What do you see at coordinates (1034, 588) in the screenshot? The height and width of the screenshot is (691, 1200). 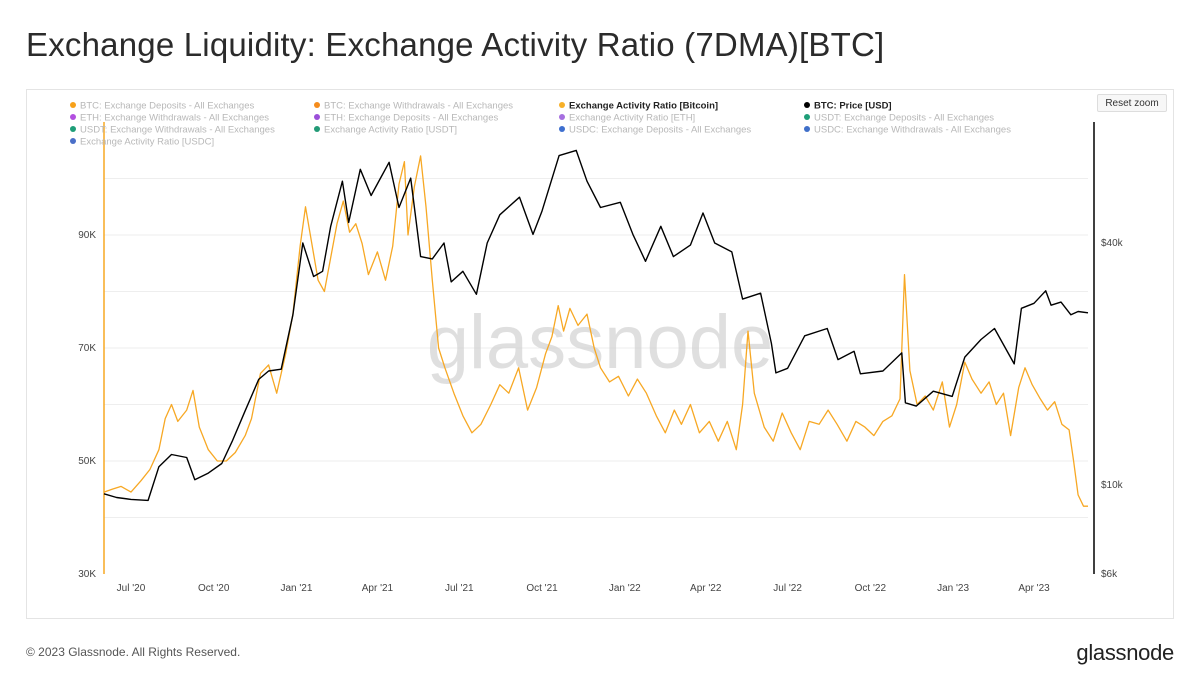 I see `x-tick-label: Apr '23` at bounding box center [1034, 588].